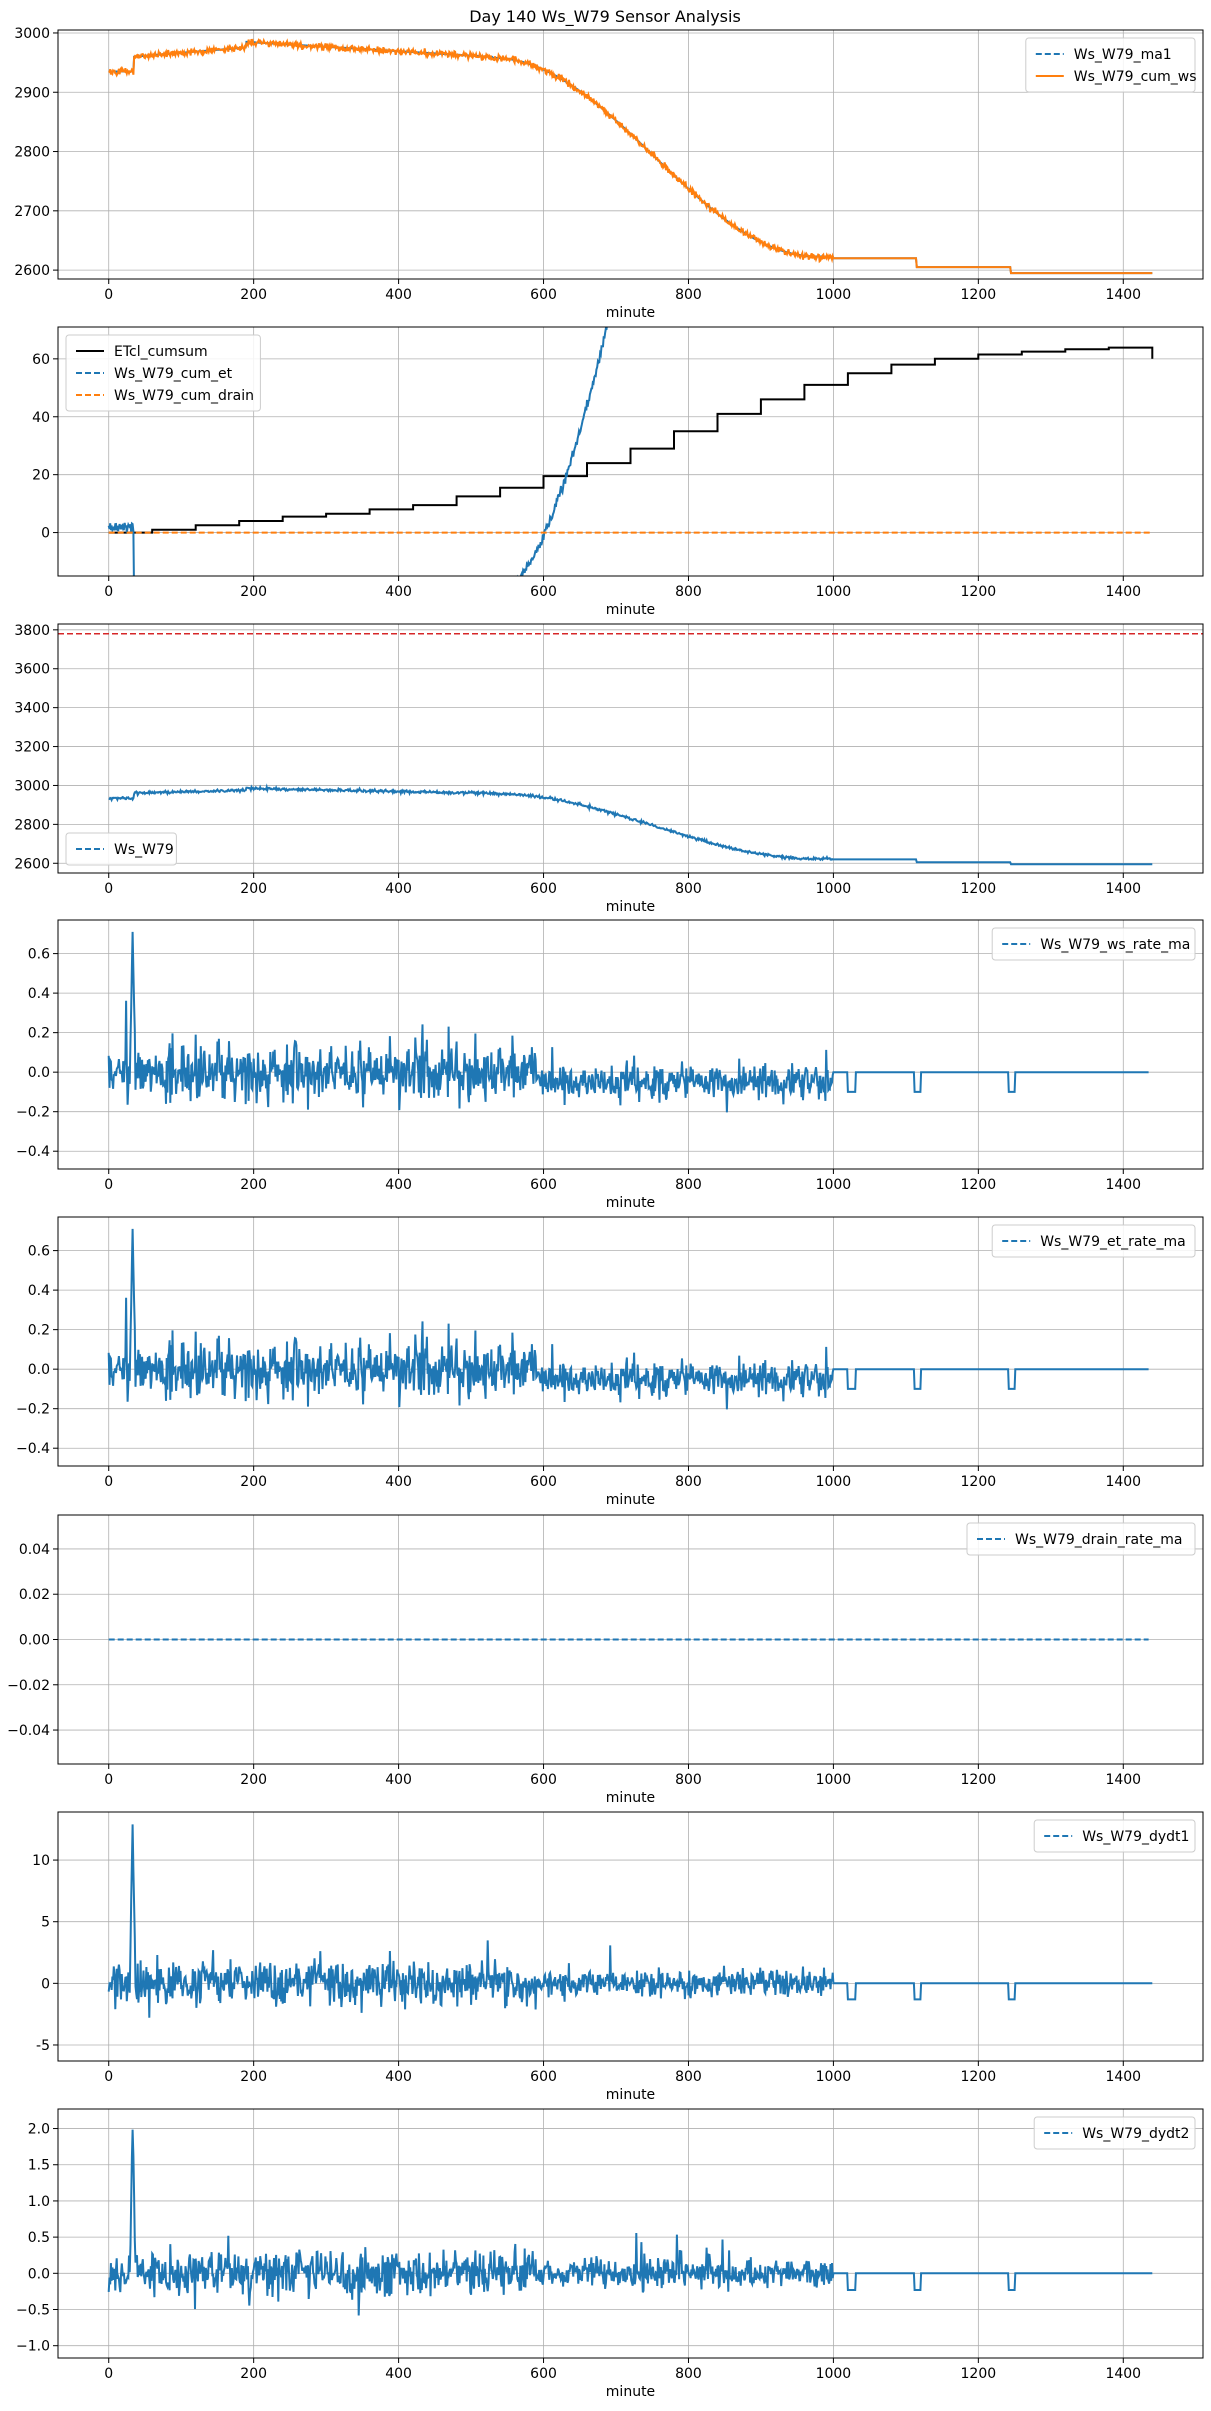 This screenshot has width=1211, height=2411. What do you see at coordinates (34, 1641) in the screenshot?
I see `y-tick-label: 0.00` at bounding box center [34, 1641].